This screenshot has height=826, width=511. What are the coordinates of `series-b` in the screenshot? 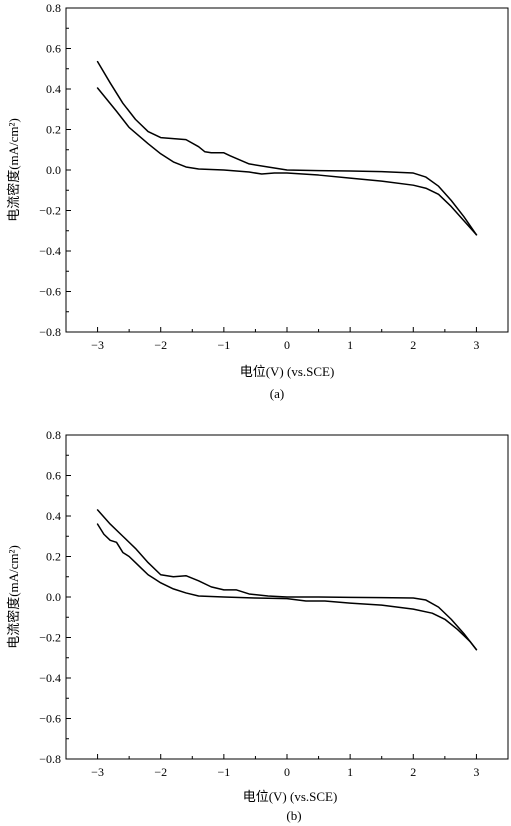 It's located at (287, 580).